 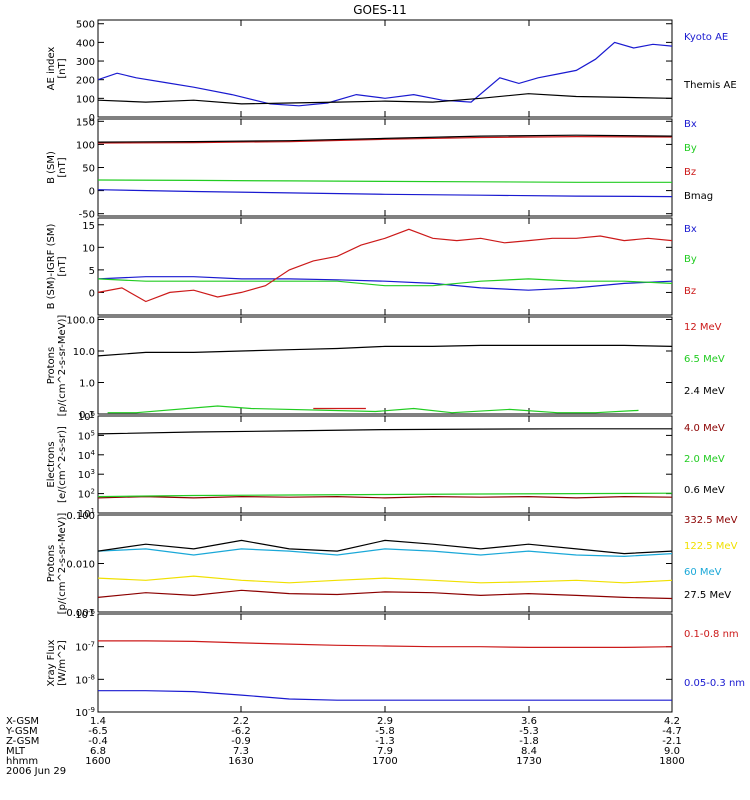 What do you see at coordinates (385, 579) in the screenshot?
I see `series-line-122-5-mev` at bounding box center [385, 579].